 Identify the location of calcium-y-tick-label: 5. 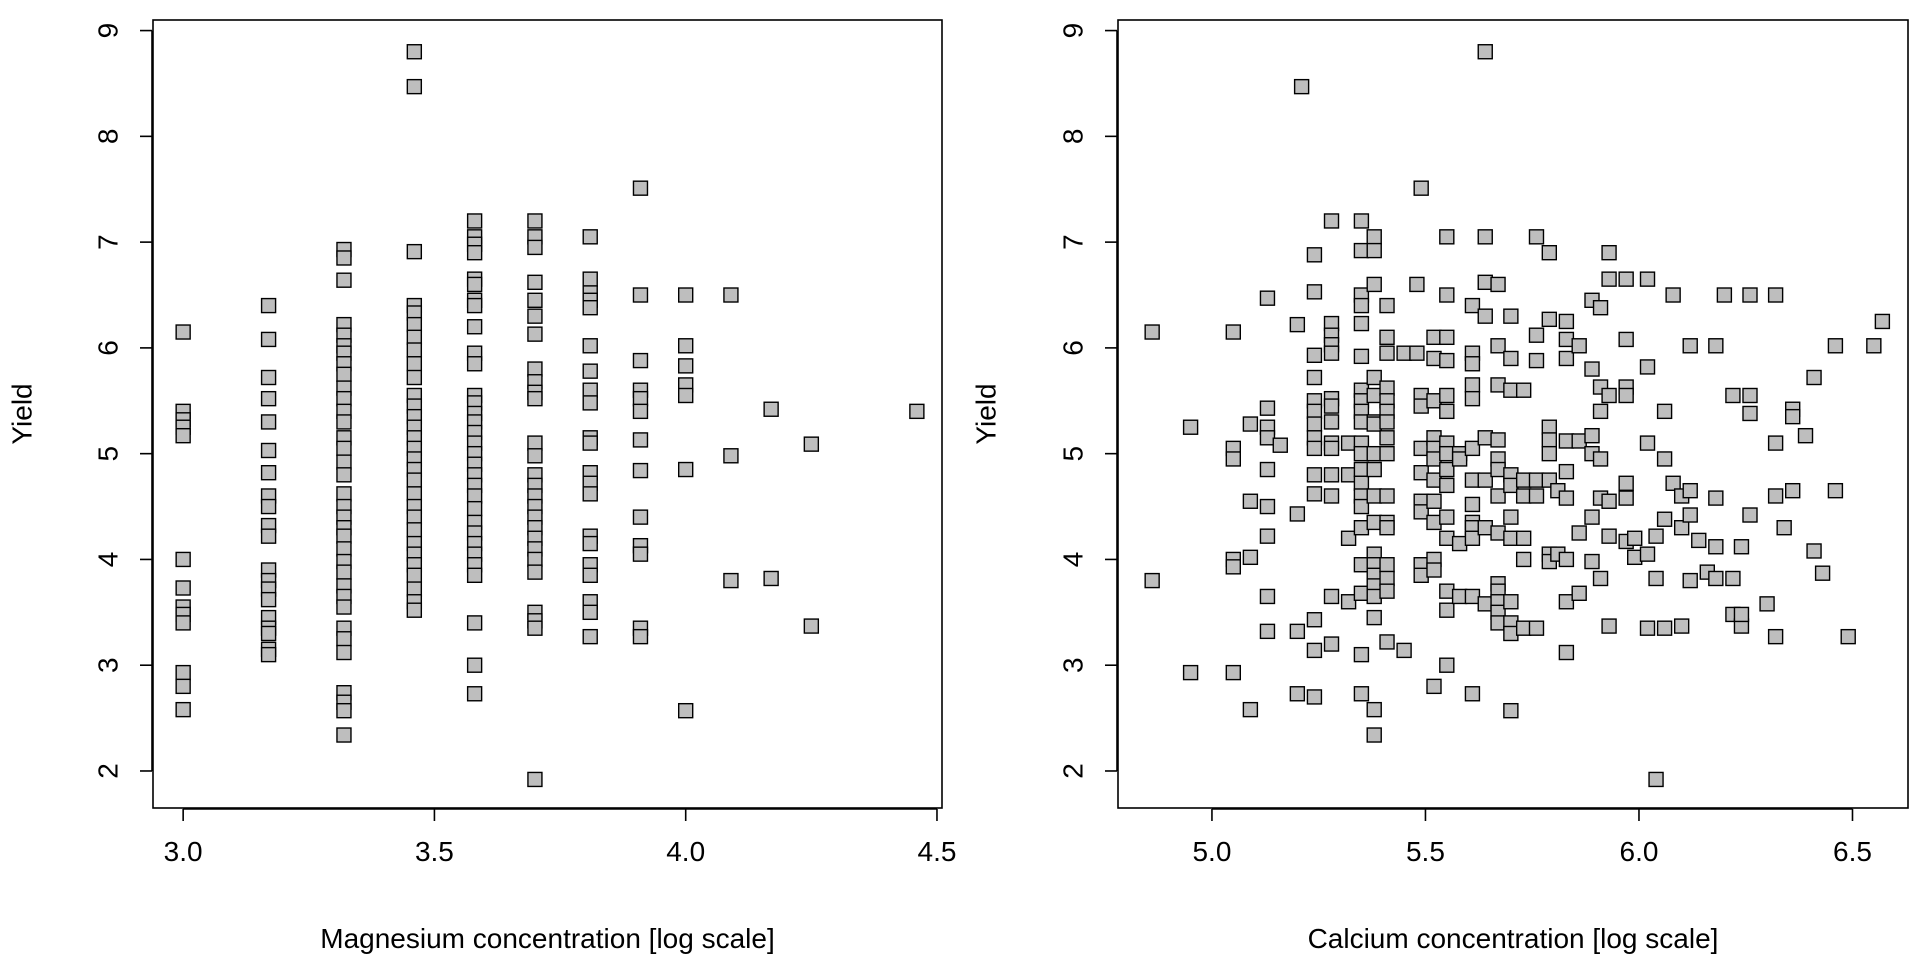
(1073, 454).